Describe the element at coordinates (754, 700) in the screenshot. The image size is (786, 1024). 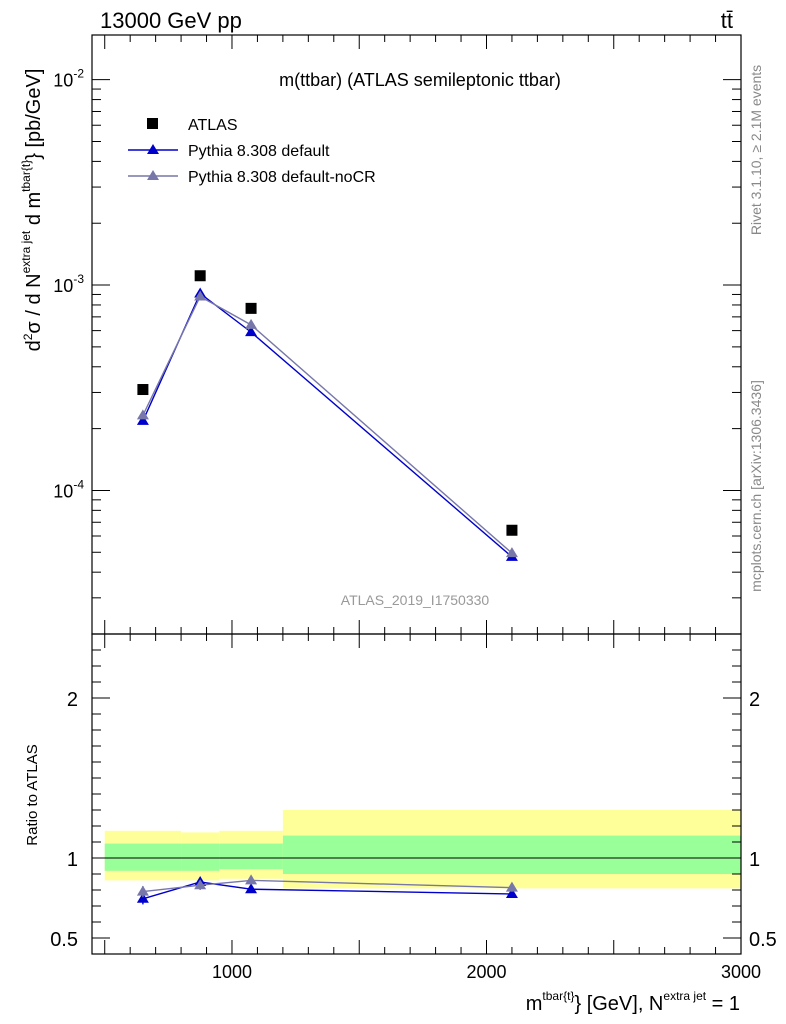
I see `ratio-y-tick-label-right: 2` at that location.